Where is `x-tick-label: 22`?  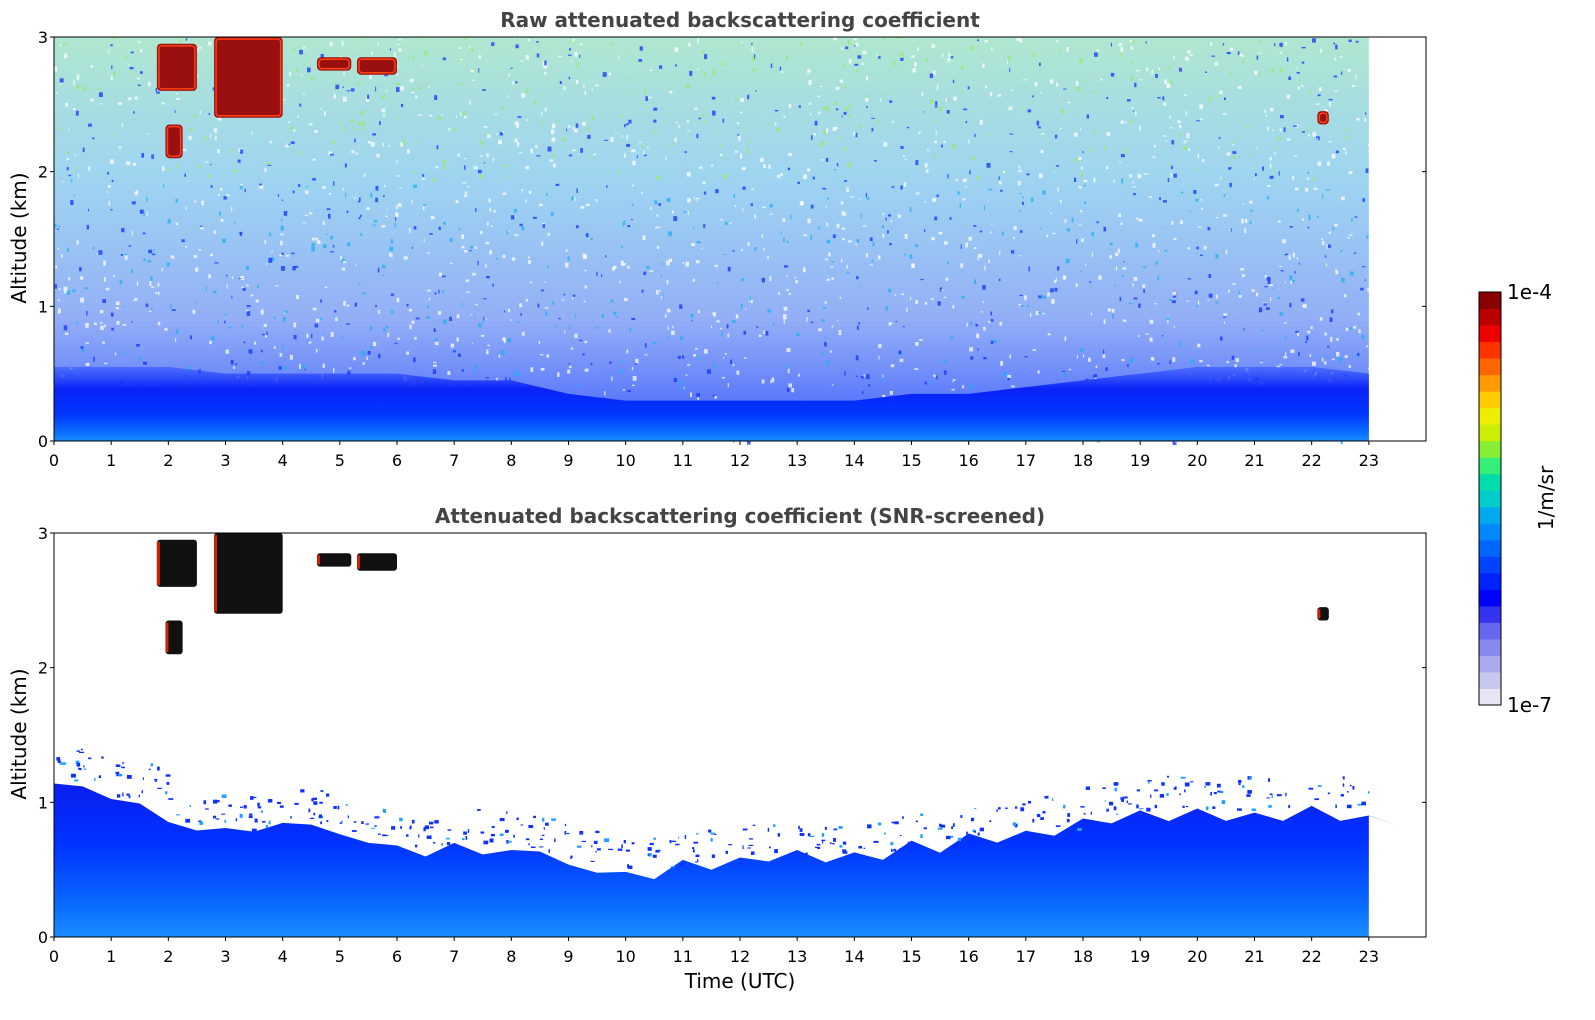 x-tick-label: 22 is located at coordinates (1311, 956).